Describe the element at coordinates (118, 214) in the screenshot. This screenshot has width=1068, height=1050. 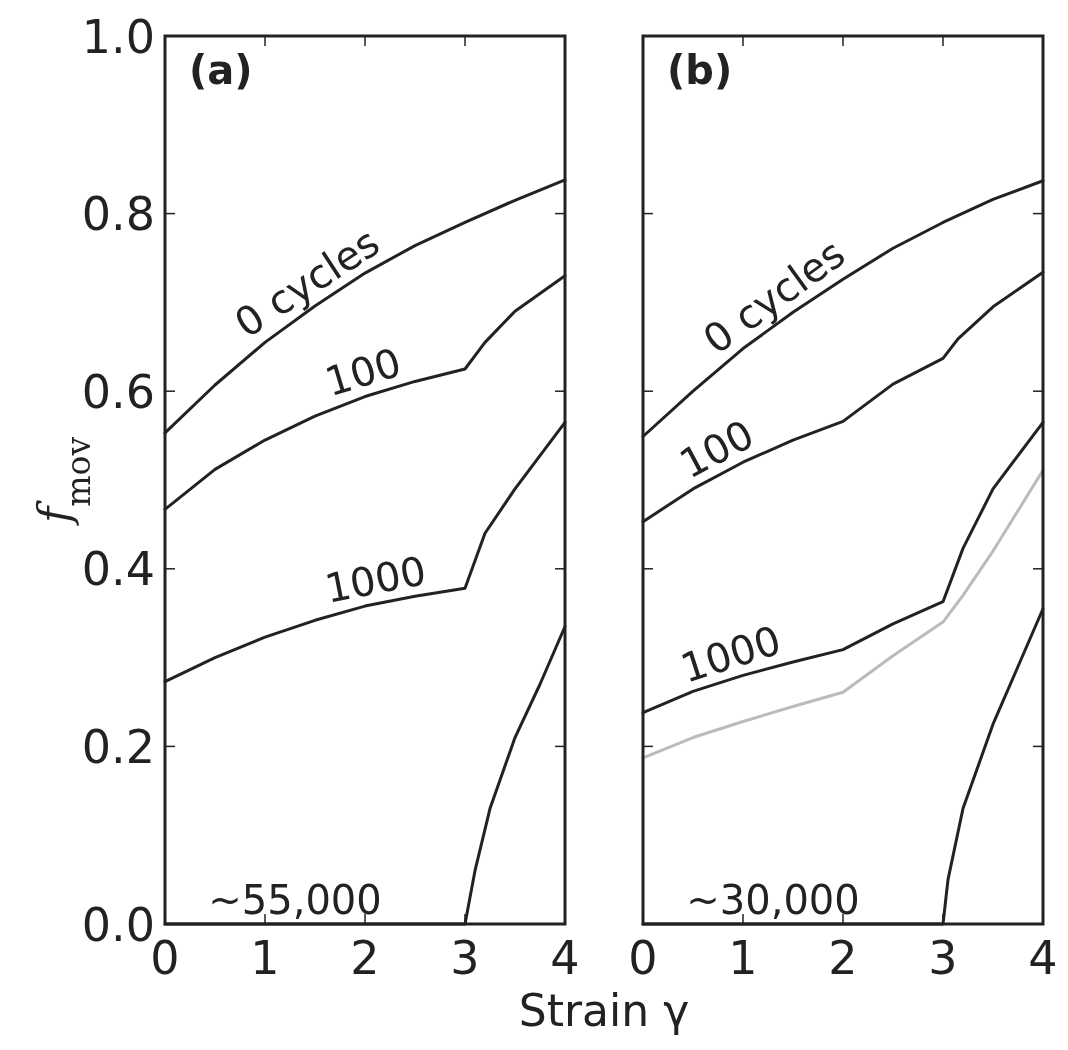
I see `y-tick-label: 0.8` at that location.